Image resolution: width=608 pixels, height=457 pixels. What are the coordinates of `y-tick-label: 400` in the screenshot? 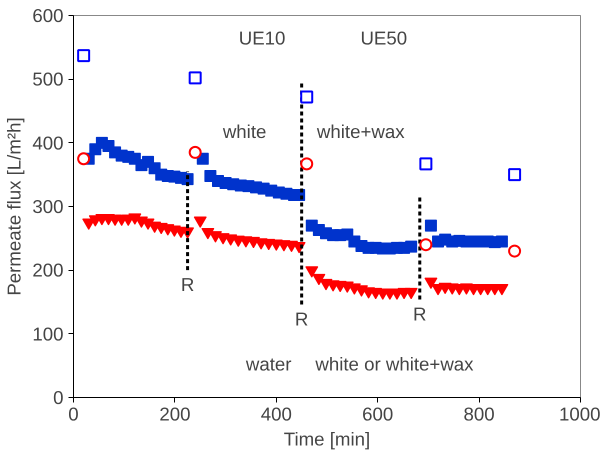 It's located at (48, 143).